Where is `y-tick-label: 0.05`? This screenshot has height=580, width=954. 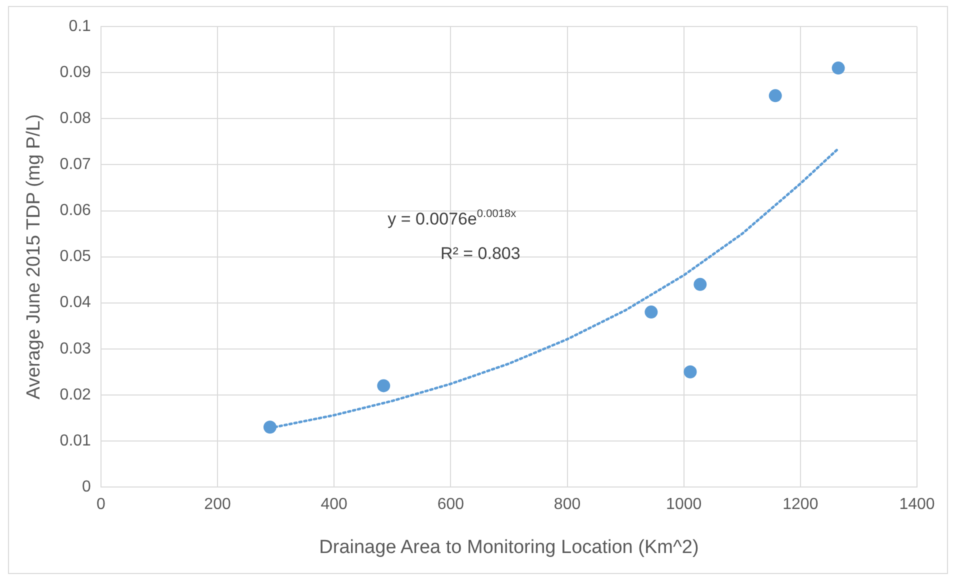 y-tick-label: 0.05 is located at coordinates (76, 257).